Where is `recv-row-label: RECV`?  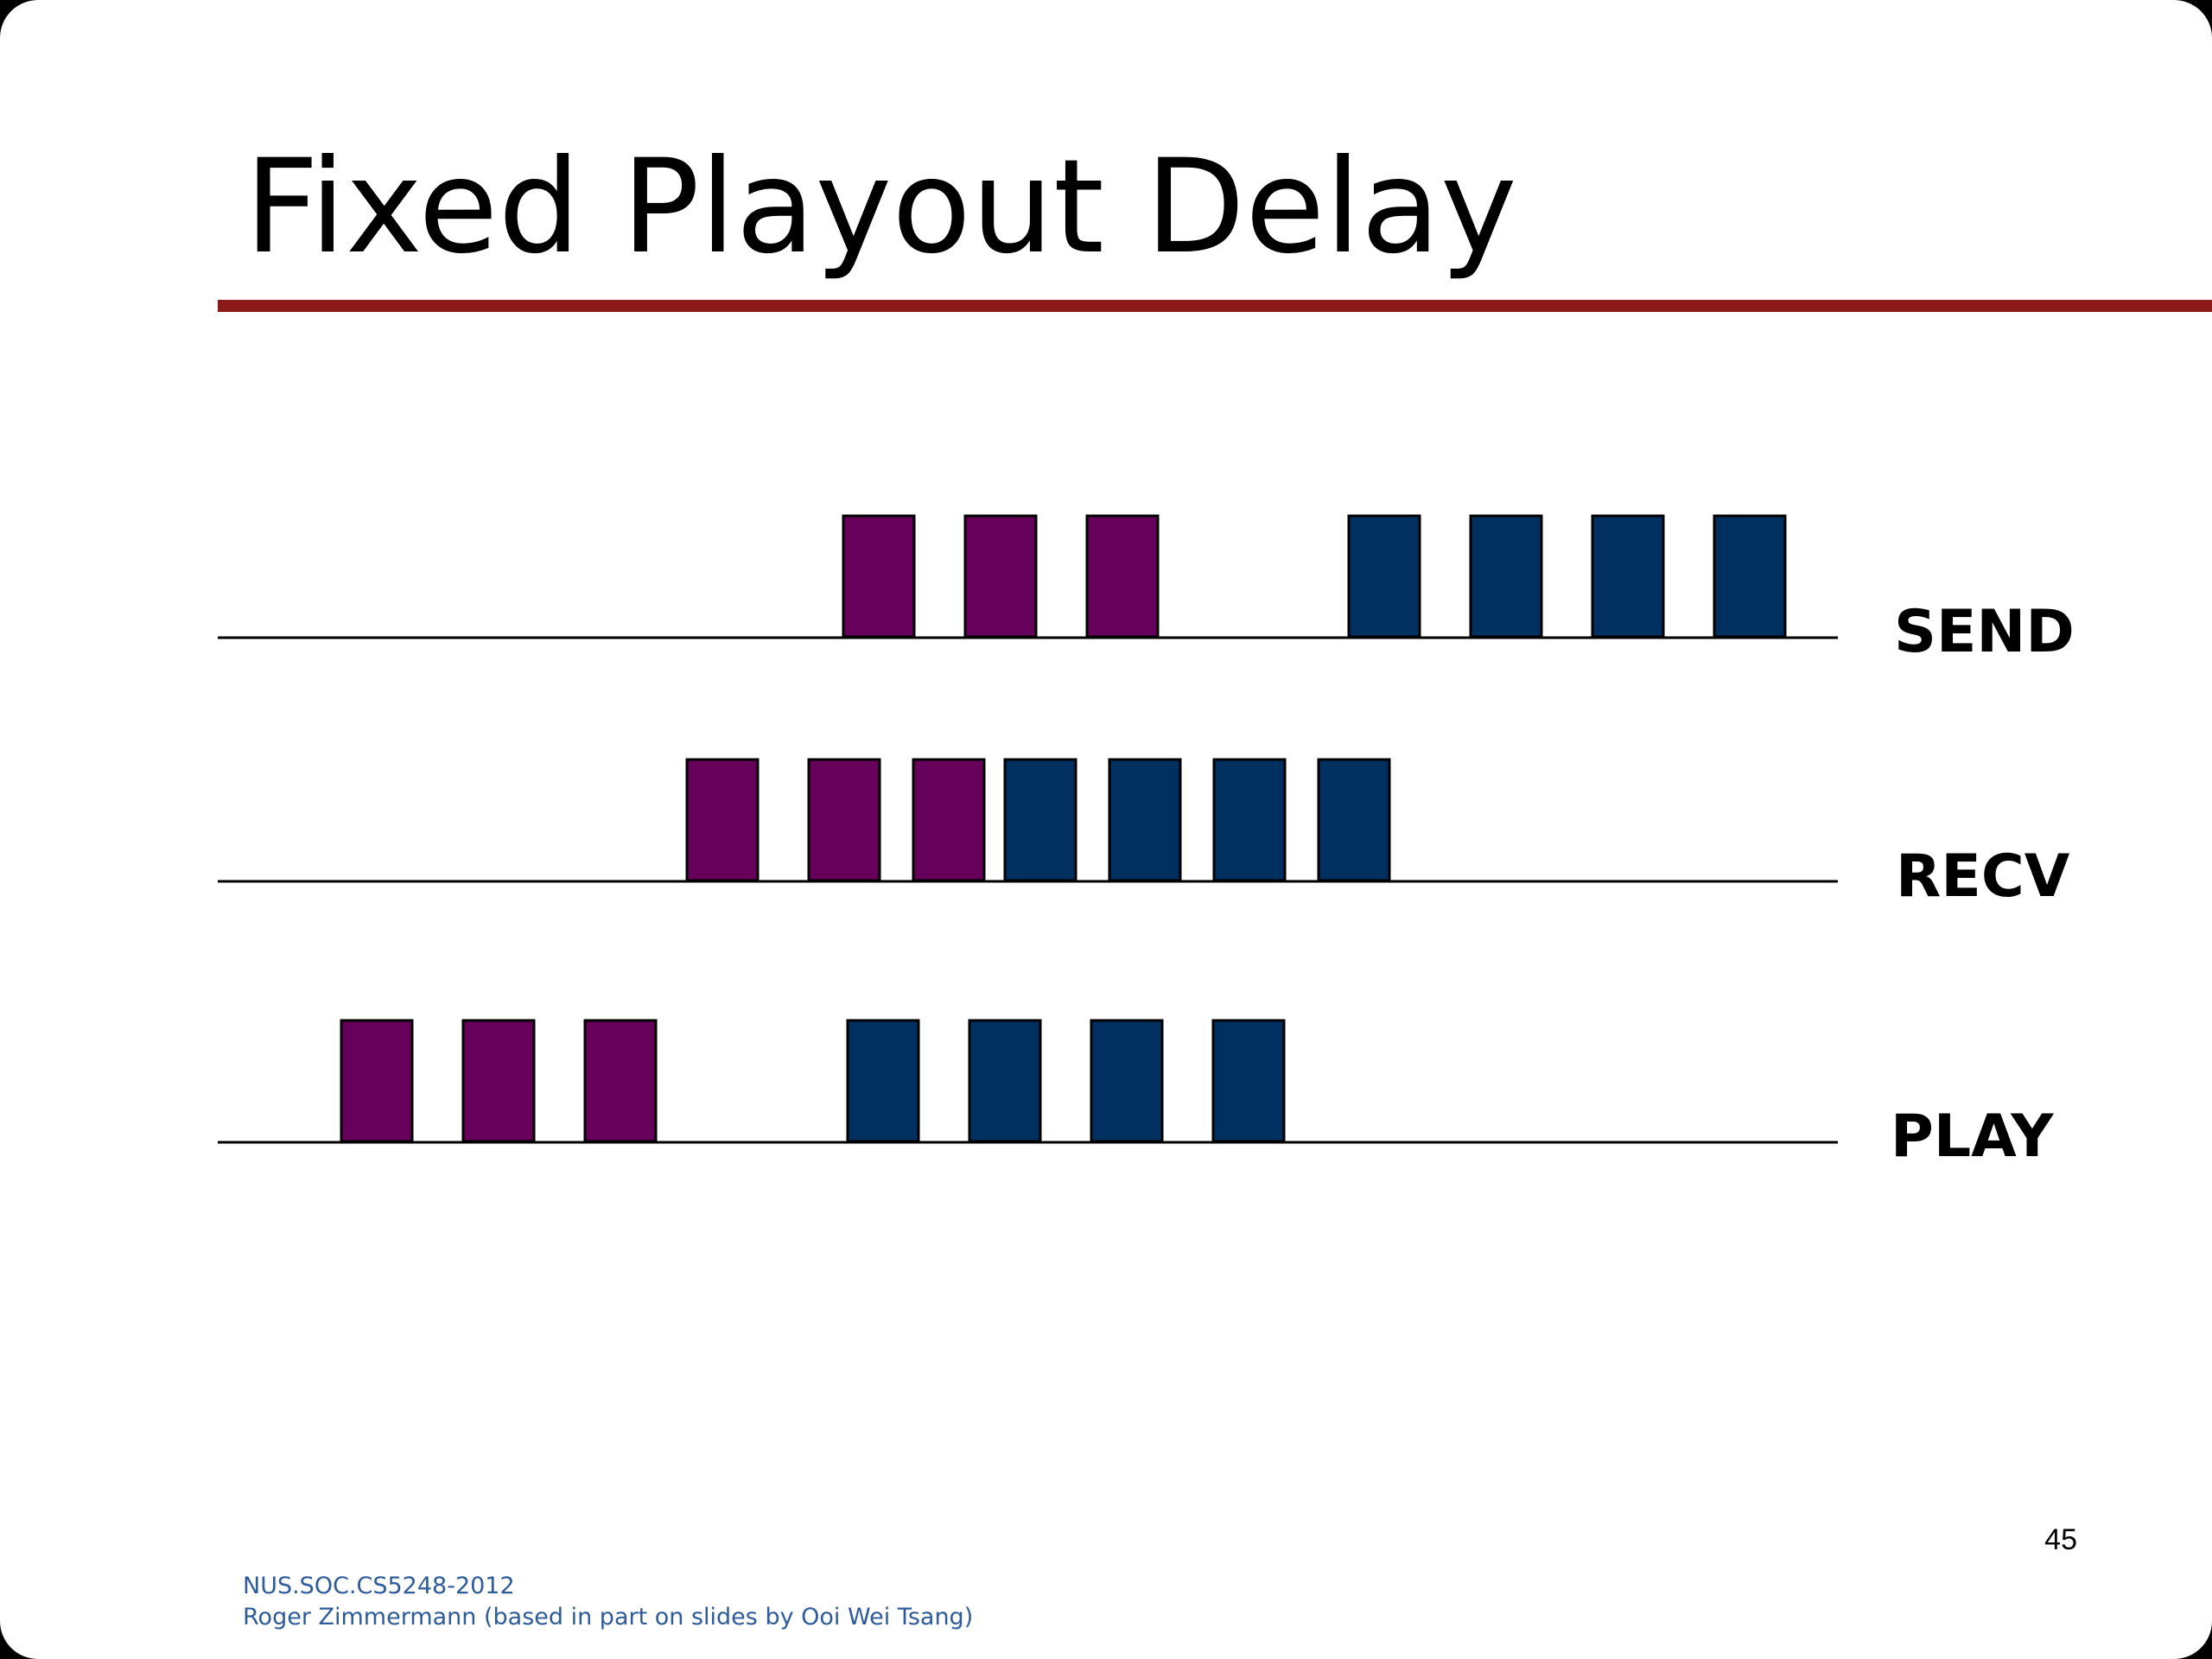
recv-row-label: RECV is located at coordinates (1983, 876).